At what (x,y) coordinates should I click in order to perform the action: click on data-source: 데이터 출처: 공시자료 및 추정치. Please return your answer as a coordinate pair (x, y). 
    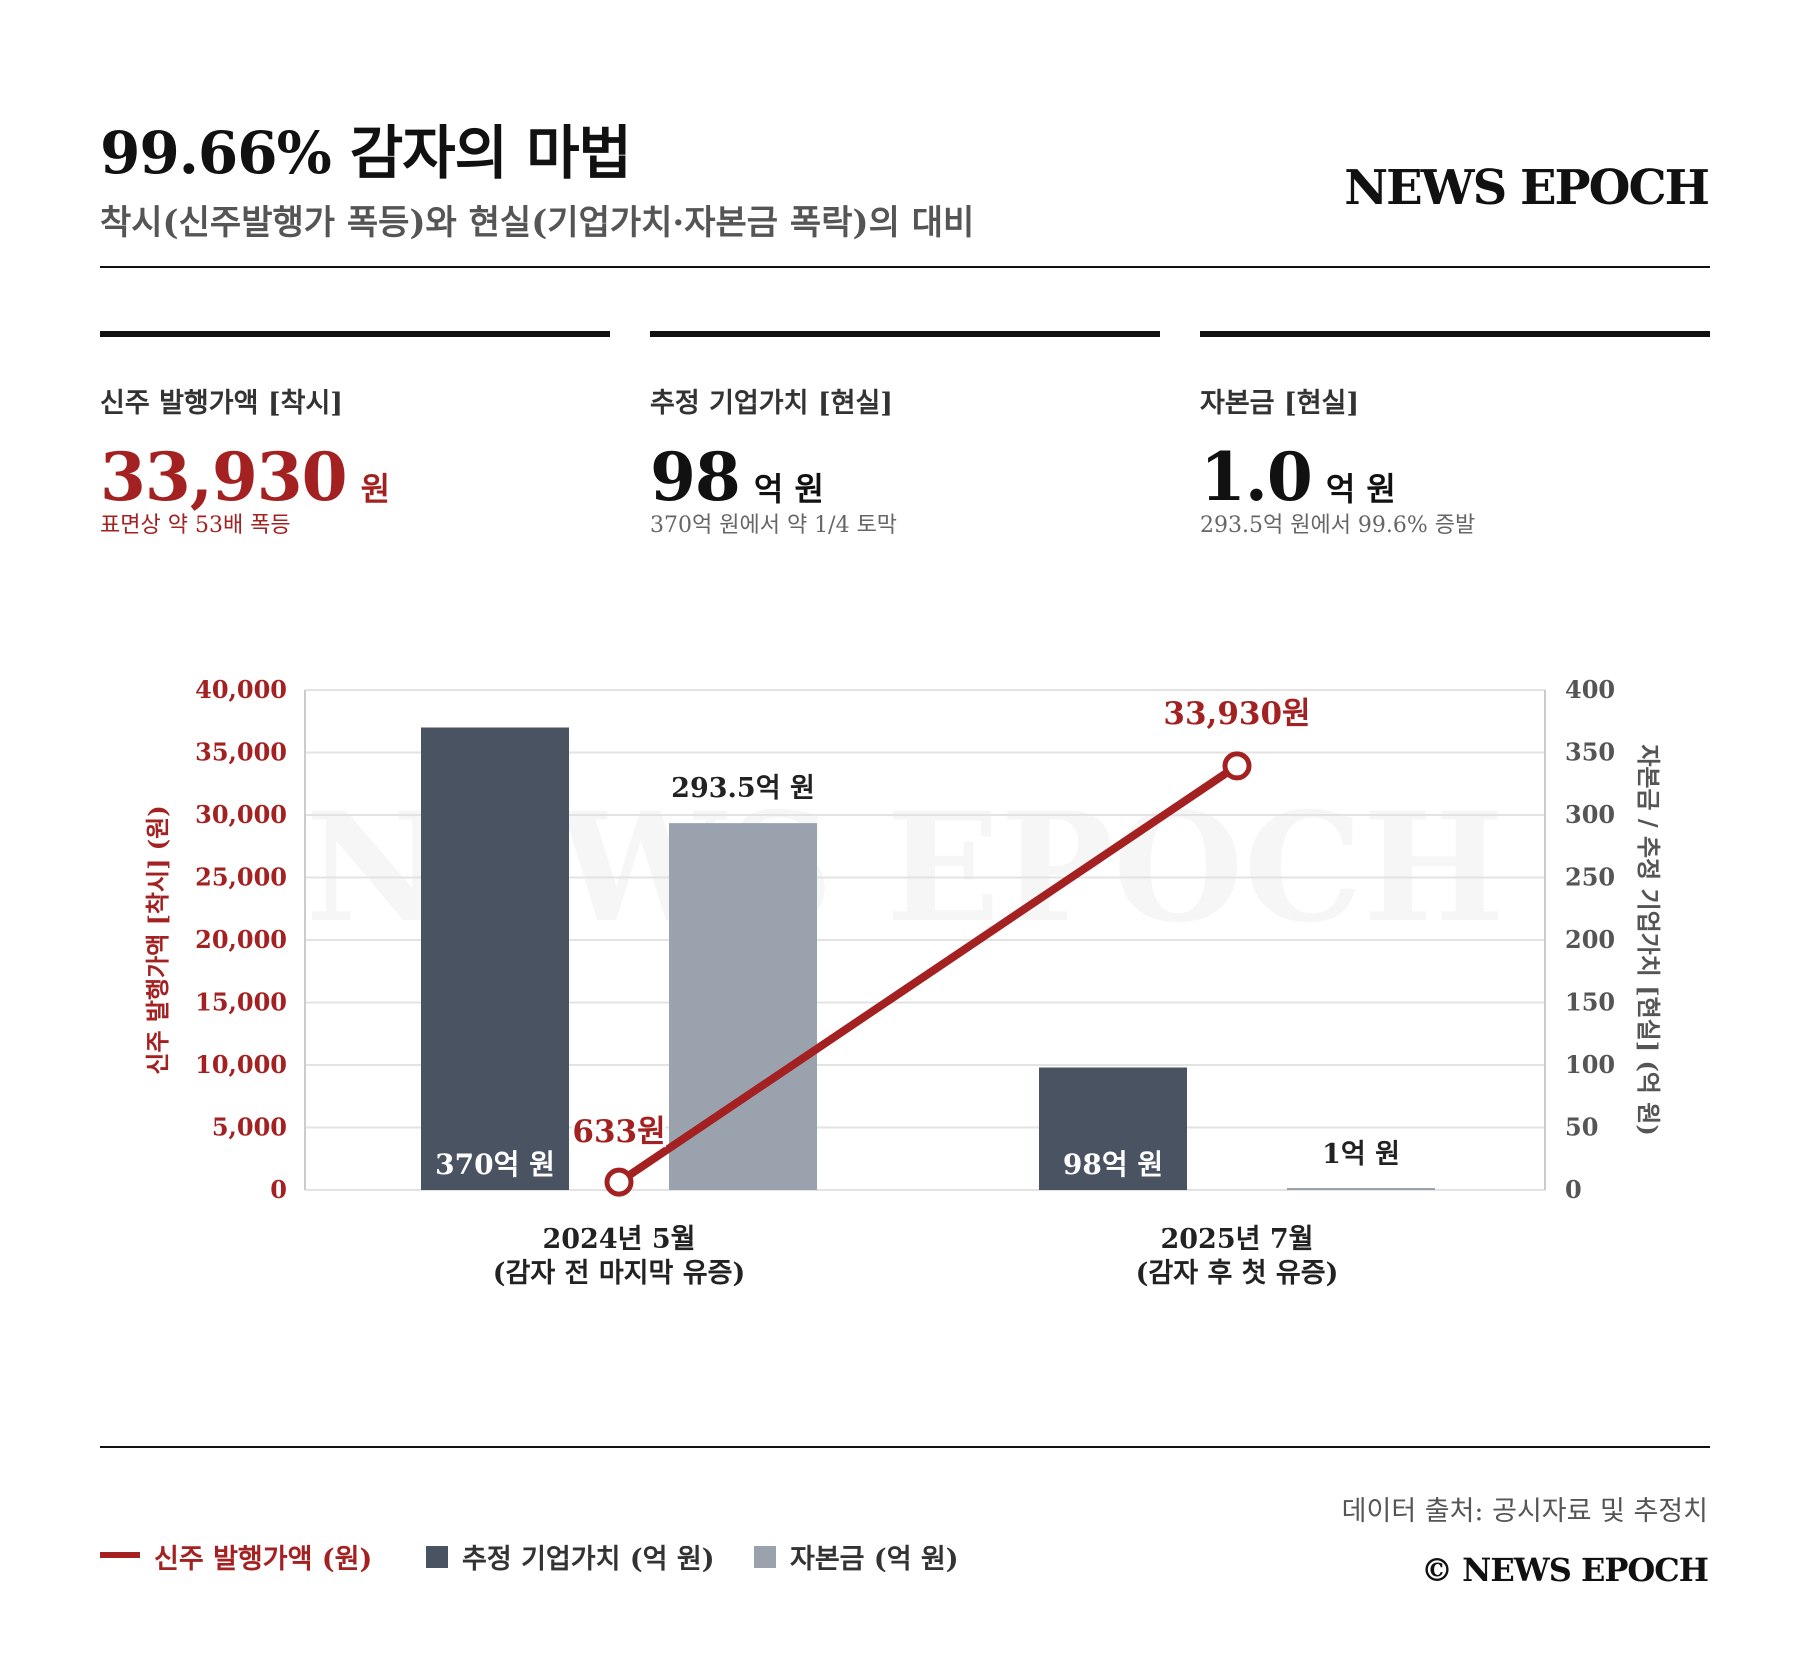
    Looking at the image, I should click on (1524, 1511).